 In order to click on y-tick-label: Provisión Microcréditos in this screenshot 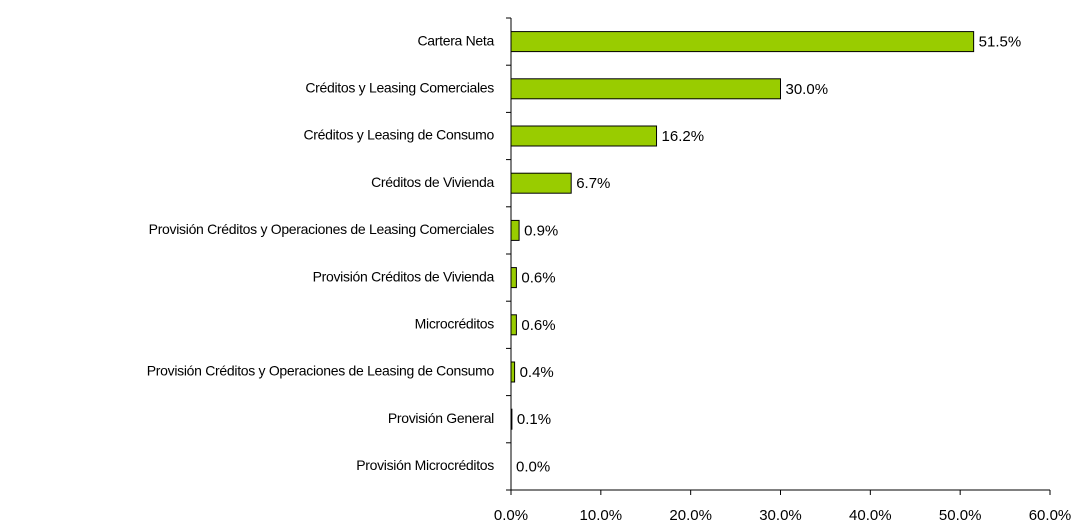, I will do `click(425, 465)`.